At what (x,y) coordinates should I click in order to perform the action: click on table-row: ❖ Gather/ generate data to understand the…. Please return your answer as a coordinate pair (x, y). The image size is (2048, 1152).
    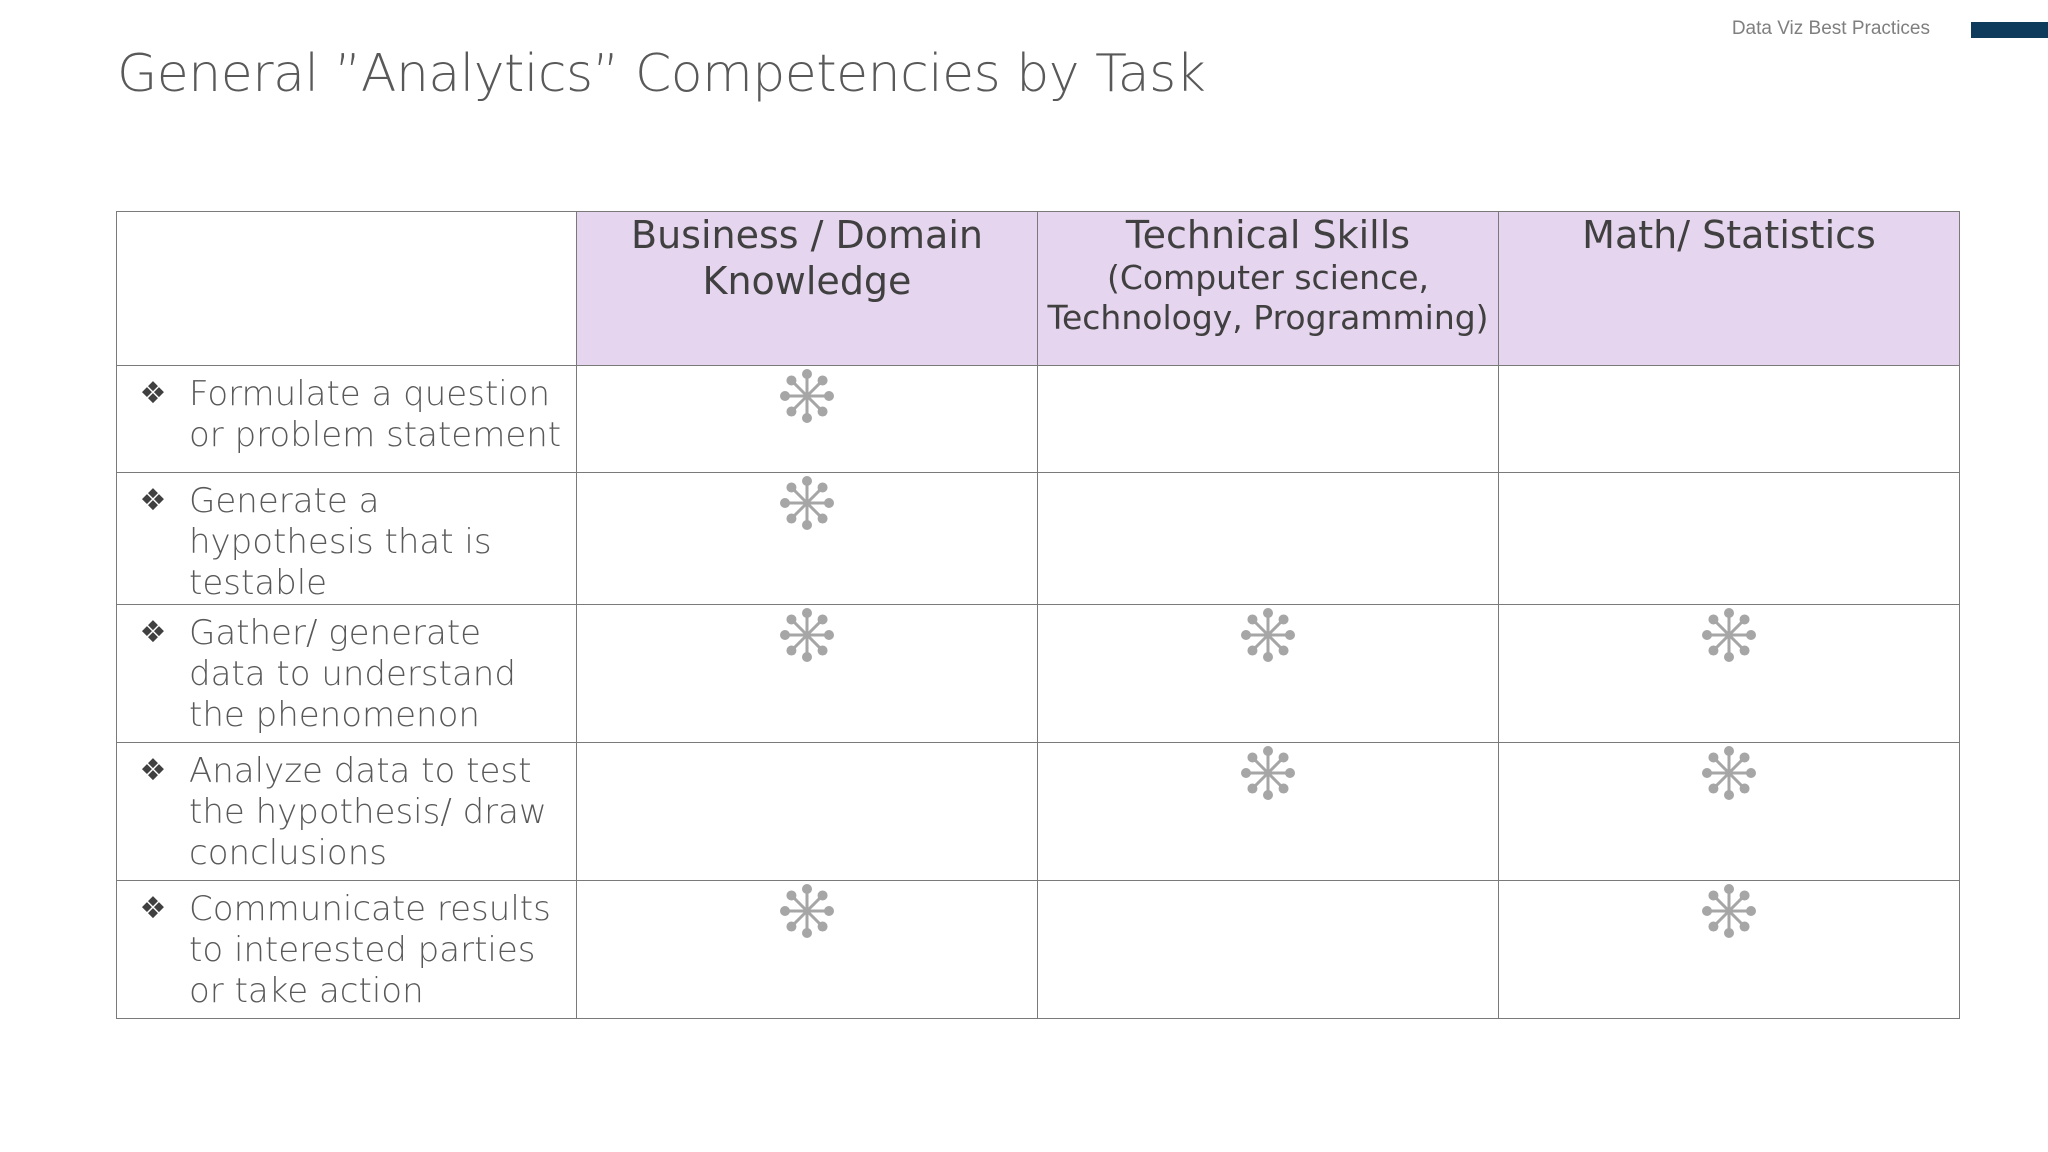
    Looking at the image, I should click on (1038, 673).